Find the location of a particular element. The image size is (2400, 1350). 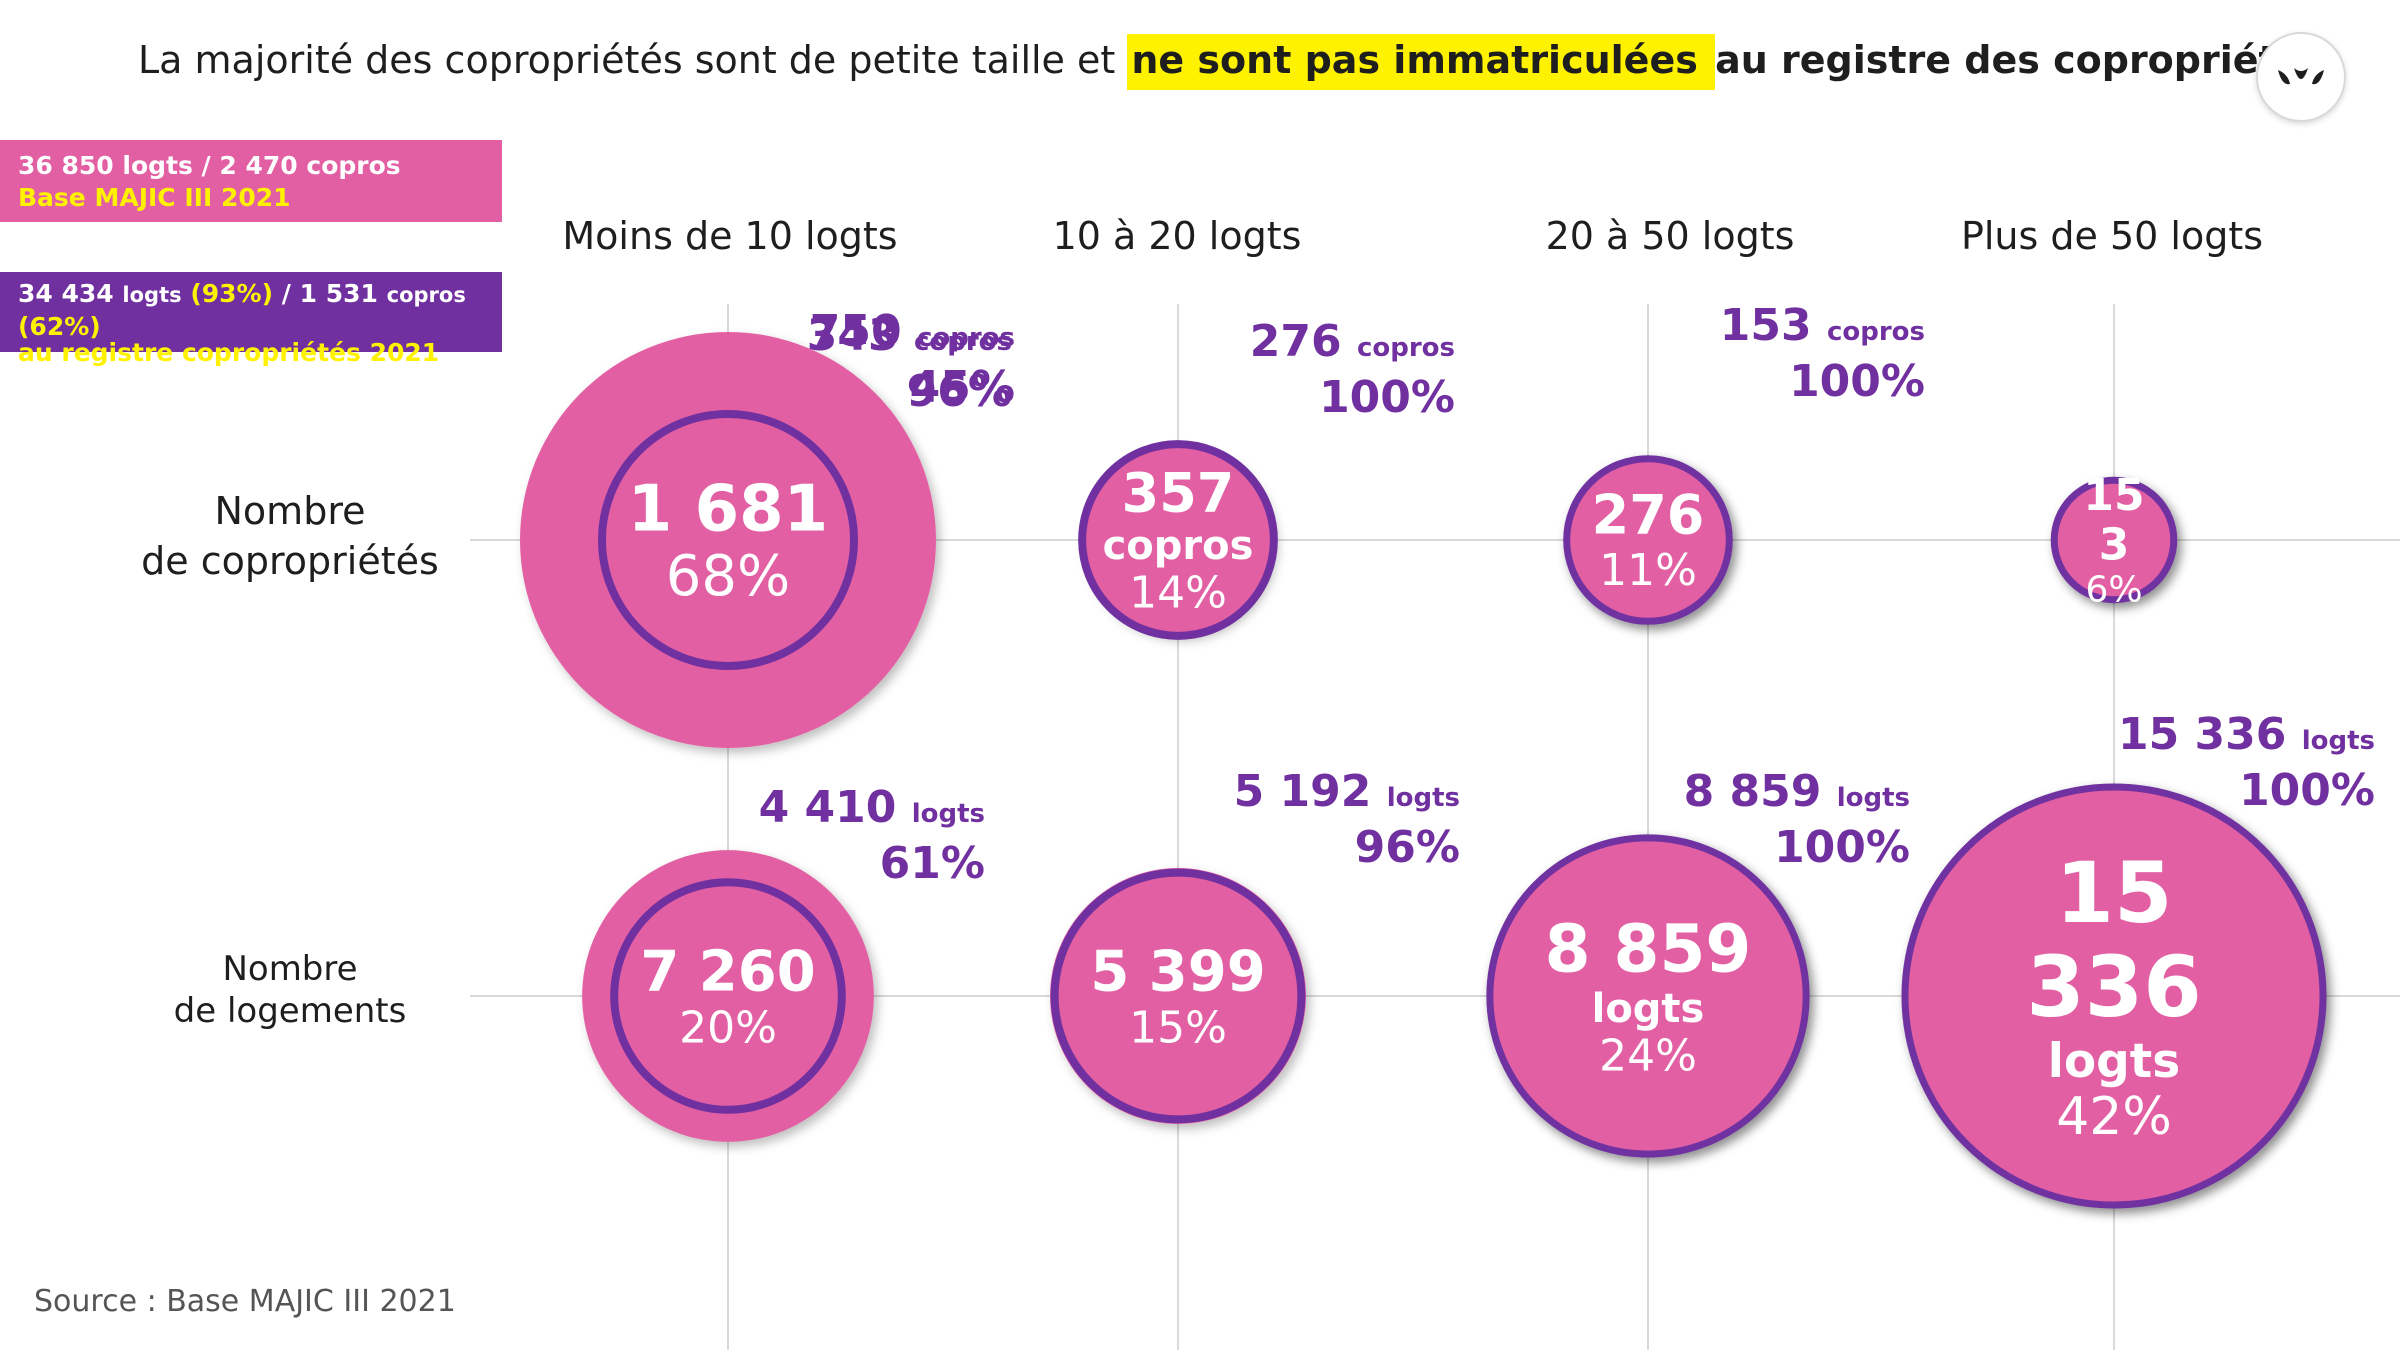

annotation-pct-1-0: 61% is located at coordinates (932, 863).